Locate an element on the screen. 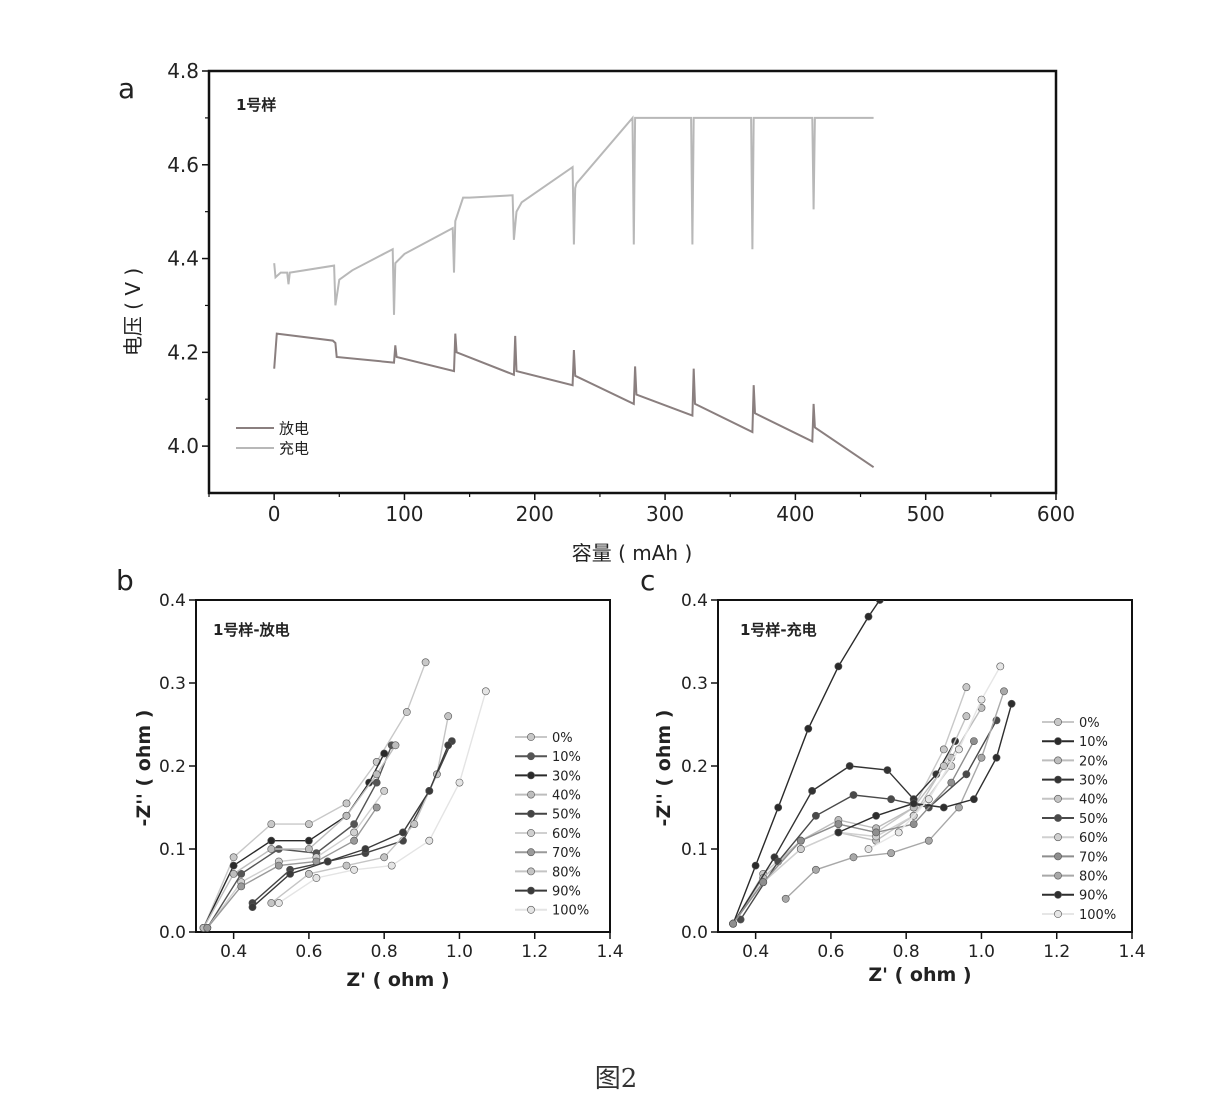  sample-label: 1号样-放电 is located at coordinates (251, 630).